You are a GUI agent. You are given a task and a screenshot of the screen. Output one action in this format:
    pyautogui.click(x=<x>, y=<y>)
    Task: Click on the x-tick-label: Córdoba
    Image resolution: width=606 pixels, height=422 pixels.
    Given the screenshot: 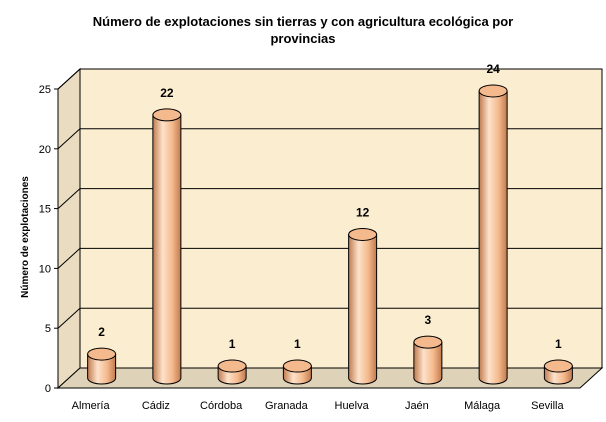 What is the action you would take?
    pyautogui.click(x=221, y=406)
    